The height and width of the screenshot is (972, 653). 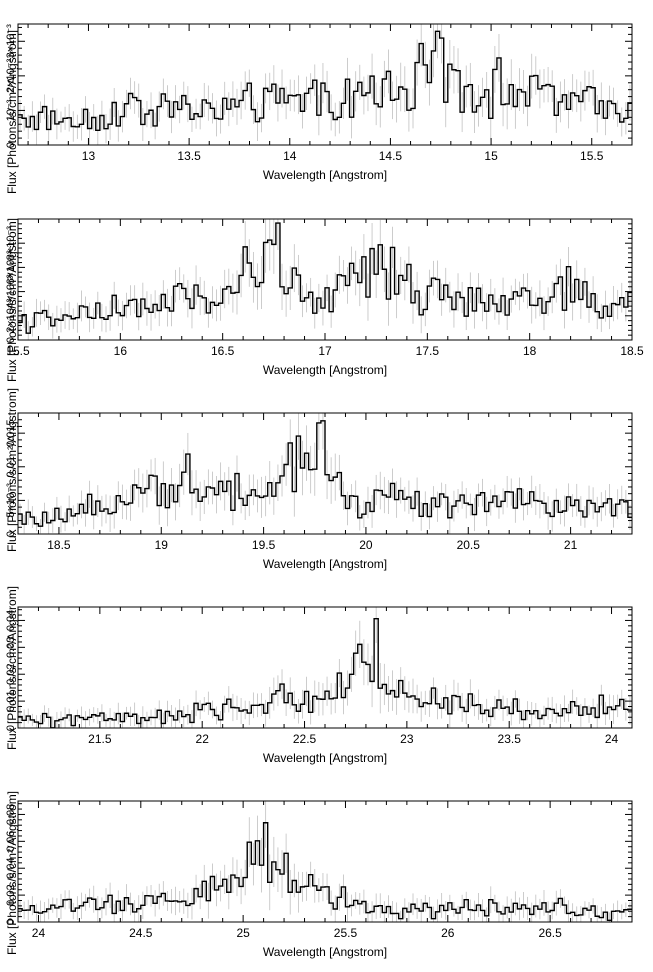 What do you see at coordinates (121, 351) in the screenshot?
I see `x-tick-label: 16` at bounding box center [121, 351].